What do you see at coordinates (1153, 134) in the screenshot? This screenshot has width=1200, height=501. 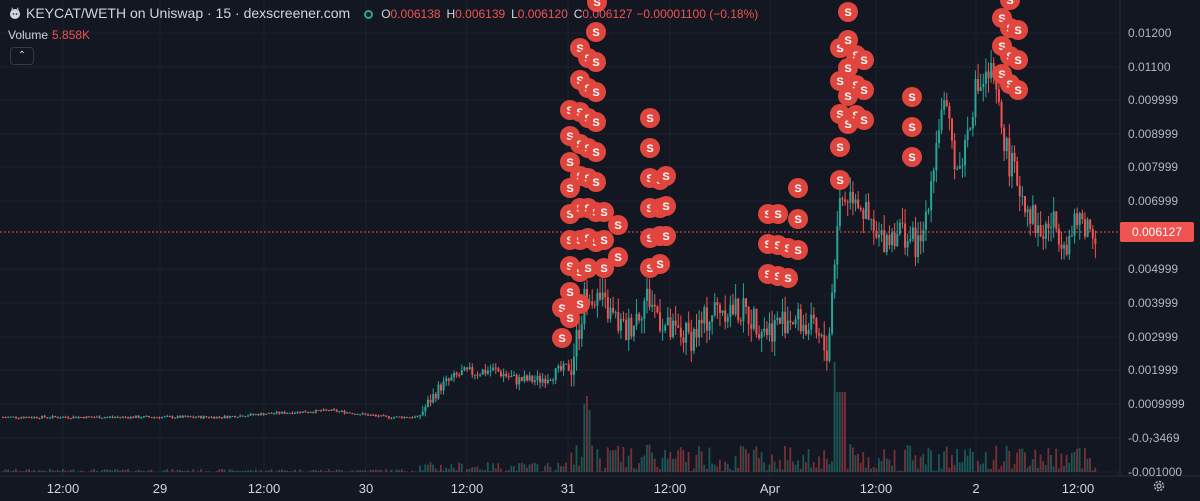 I see `price-tick-label: 0.008999` at bounding box center [1153, 134].